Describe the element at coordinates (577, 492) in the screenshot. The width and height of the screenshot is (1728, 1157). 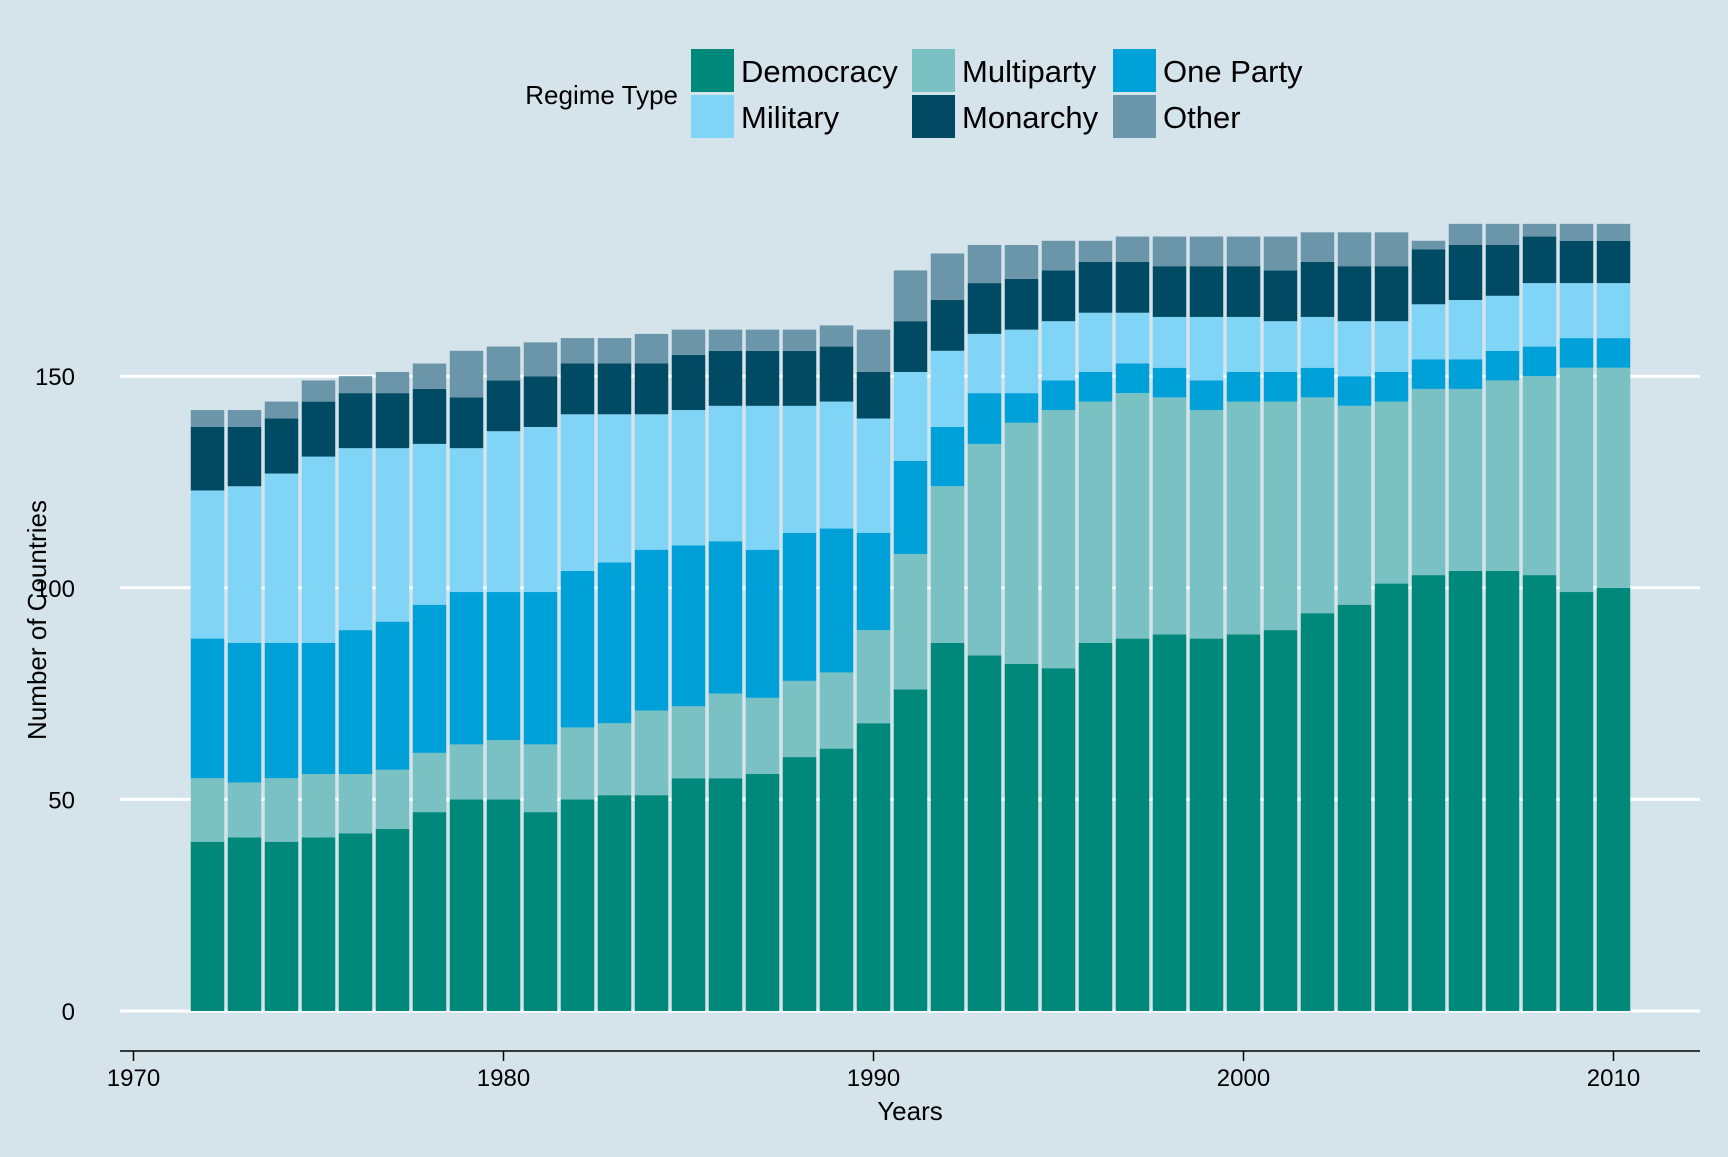
I see `bar-military-1982` at that location.